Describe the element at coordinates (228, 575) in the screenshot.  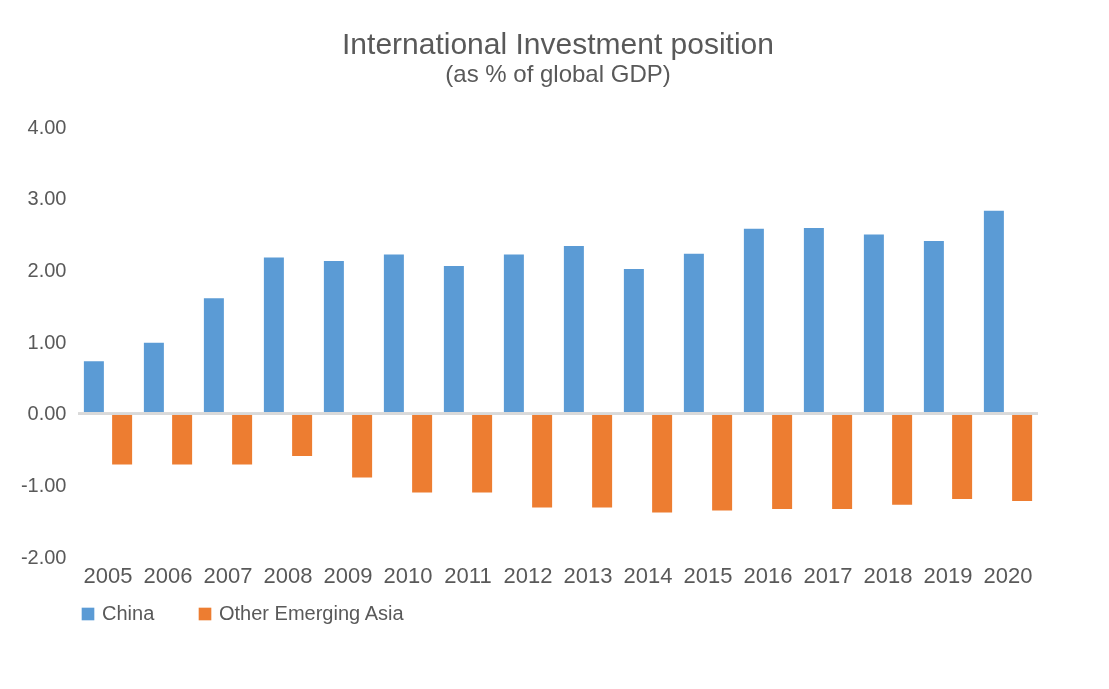
I see `x-tick-label: 2007` at that location.